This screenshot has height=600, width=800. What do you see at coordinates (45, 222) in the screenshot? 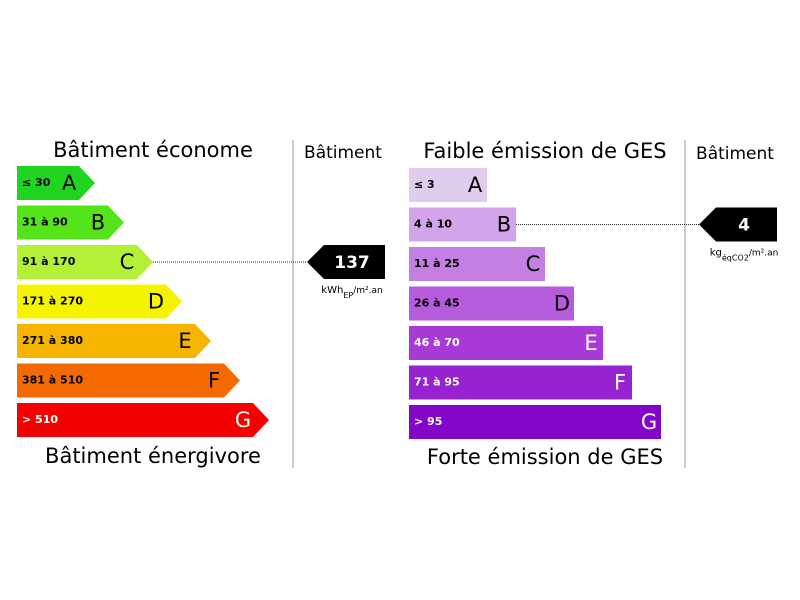
I see `class-range: 31 à 90` at bounding box center [45, 222].